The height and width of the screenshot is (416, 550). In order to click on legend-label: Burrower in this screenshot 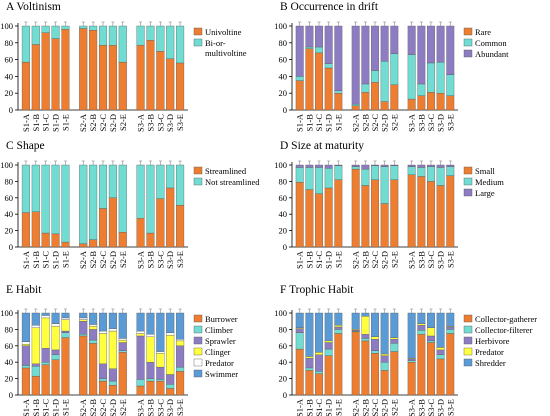, I will do `click(221, 319)`.